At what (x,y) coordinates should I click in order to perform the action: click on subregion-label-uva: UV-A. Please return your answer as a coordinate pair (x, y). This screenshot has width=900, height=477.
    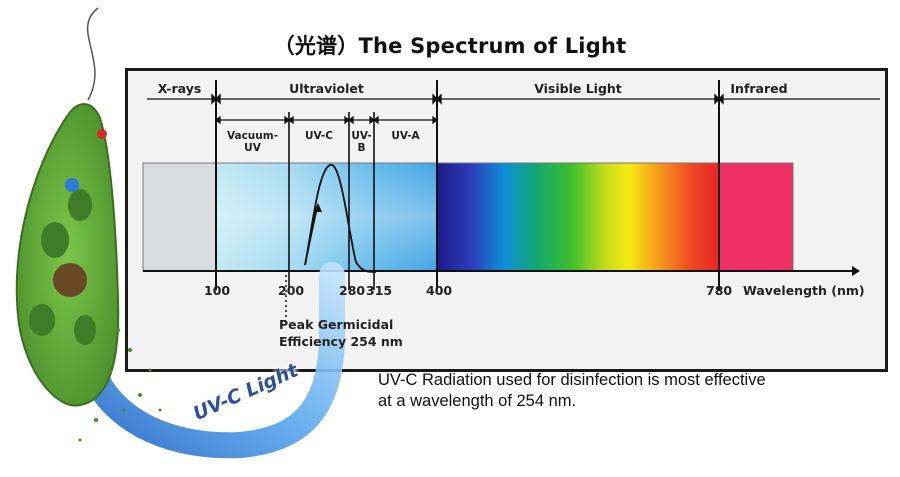
    Looking at the image, I should click on (405, 136).